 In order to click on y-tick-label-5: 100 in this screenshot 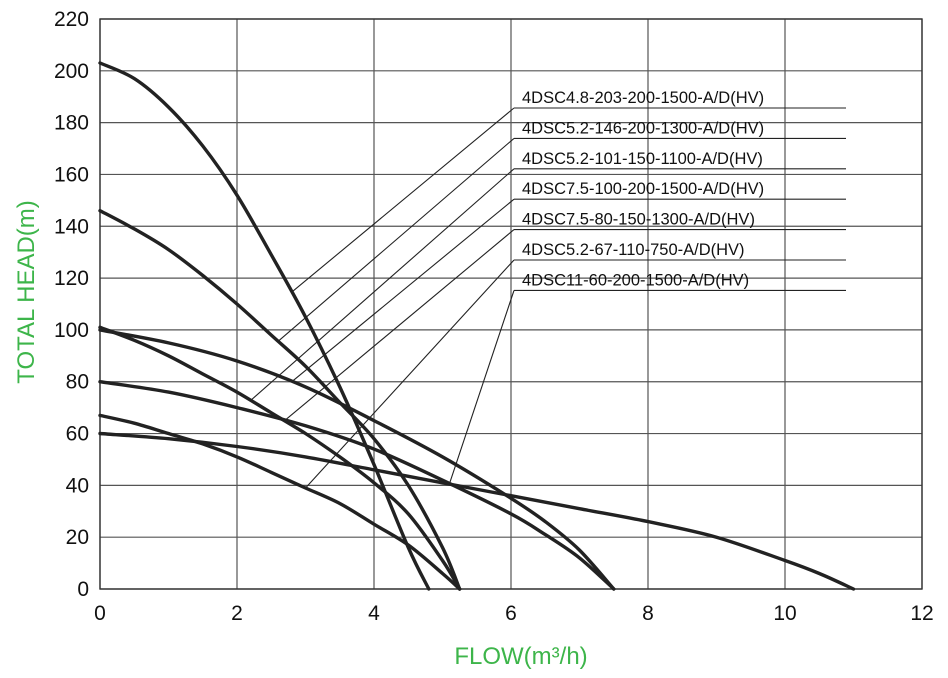, I will do `click(71, 330)`.